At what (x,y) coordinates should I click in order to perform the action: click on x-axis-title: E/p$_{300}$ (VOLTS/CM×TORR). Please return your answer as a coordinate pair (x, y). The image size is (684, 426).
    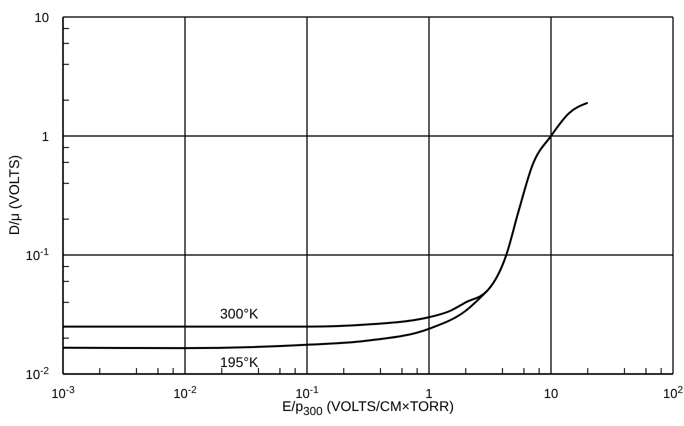
    Looking at the image, I should click on (368, 408).